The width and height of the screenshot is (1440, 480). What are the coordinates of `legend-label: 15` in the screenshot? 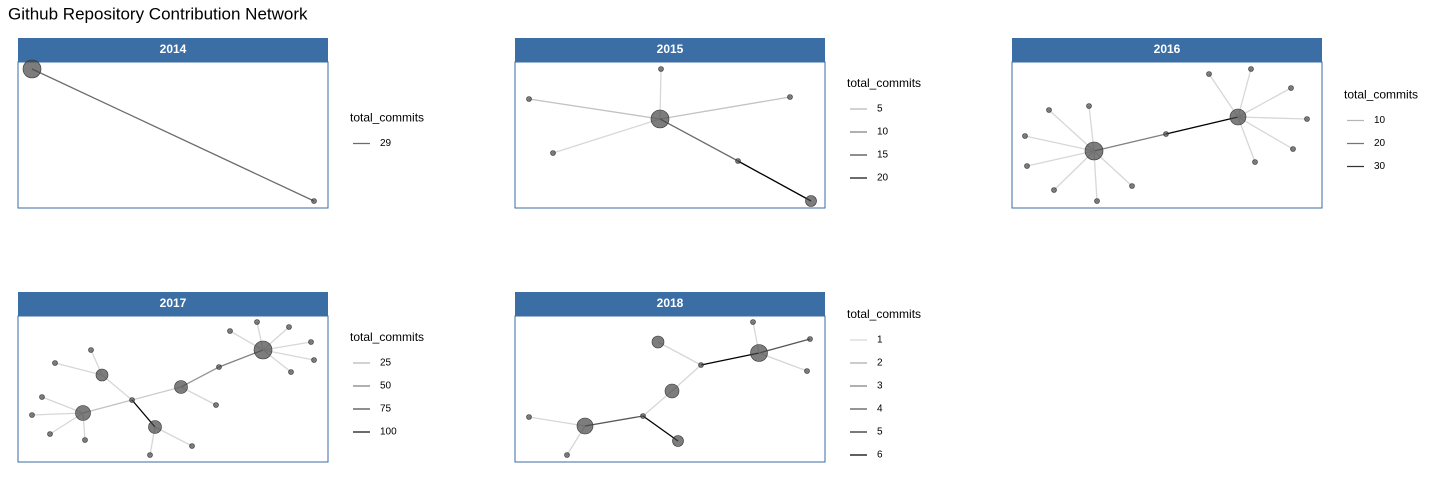 It's located at (883, 155).